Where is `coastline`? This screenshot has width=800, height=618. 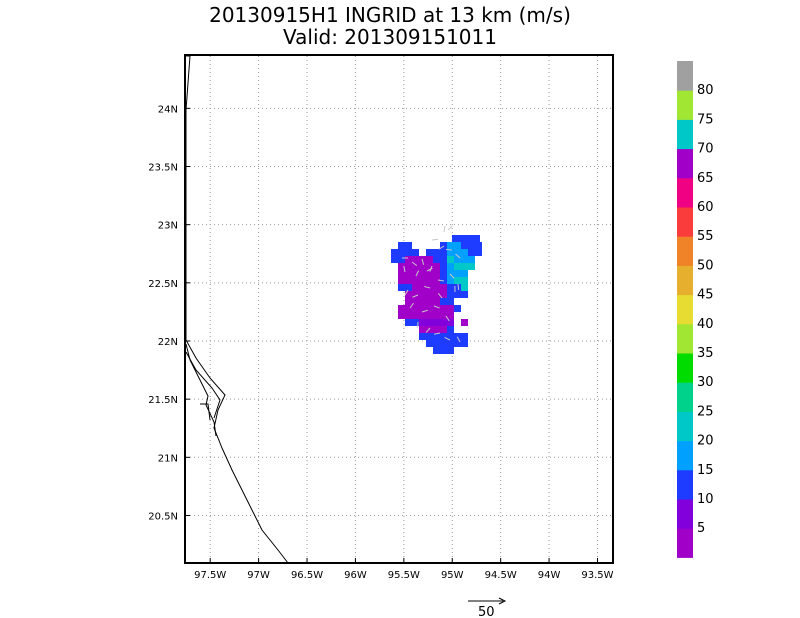
coastline is located at coordinates (237, 309).